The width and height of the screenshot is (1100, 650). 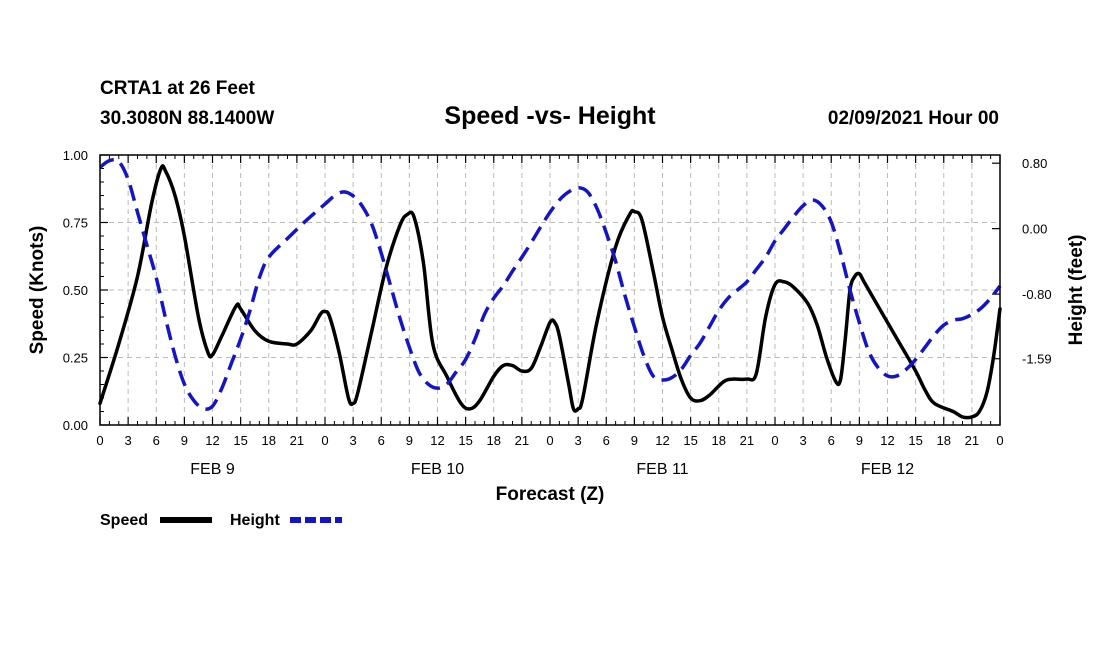 I want to click on y-tick-label-left: 1.00, so click(x=75, y=155).